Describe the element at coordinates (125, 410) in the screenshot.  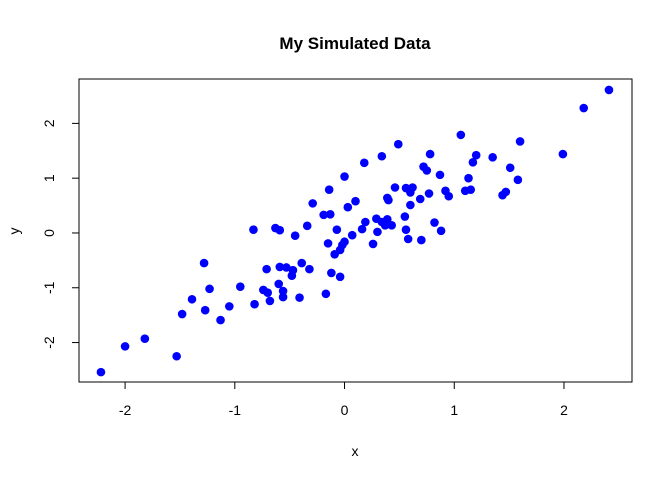
I see `x-tick-label: -2` at that location.